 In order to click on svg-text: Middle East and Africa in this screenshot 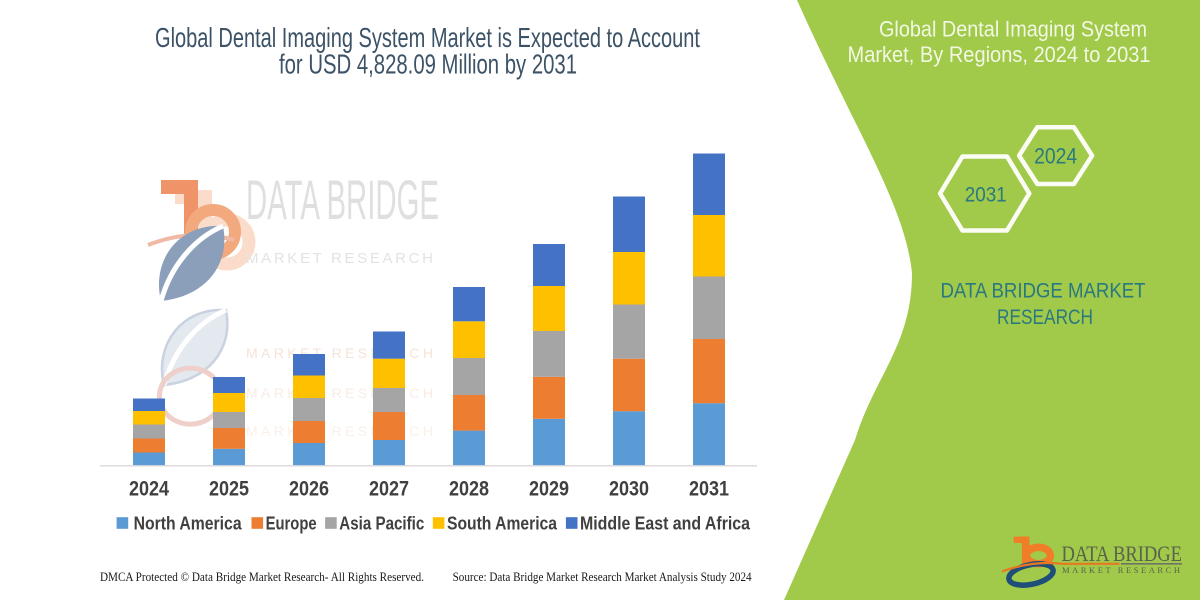, I will do `click(665, 524)`.